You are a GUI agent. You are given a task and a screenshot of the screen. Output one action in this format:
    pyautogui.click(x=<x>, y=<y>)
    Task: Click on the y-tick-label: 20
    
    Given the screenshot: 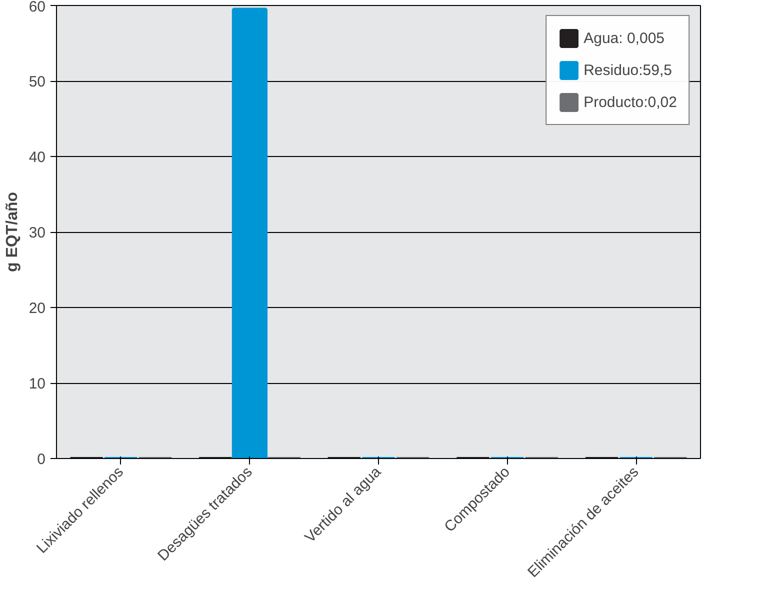 What is the action you would take?
    pyautogui.click(x=37, y=308)
    